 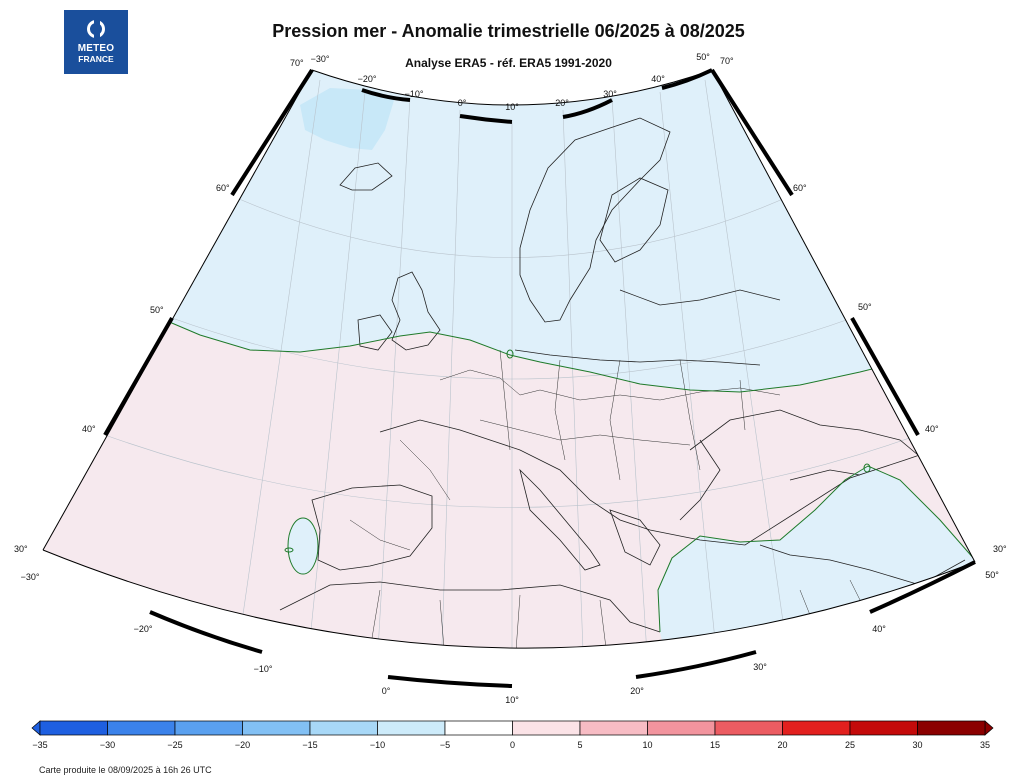 I want to click on colorbar-tick-label: 15, so click(x=715, y=745).